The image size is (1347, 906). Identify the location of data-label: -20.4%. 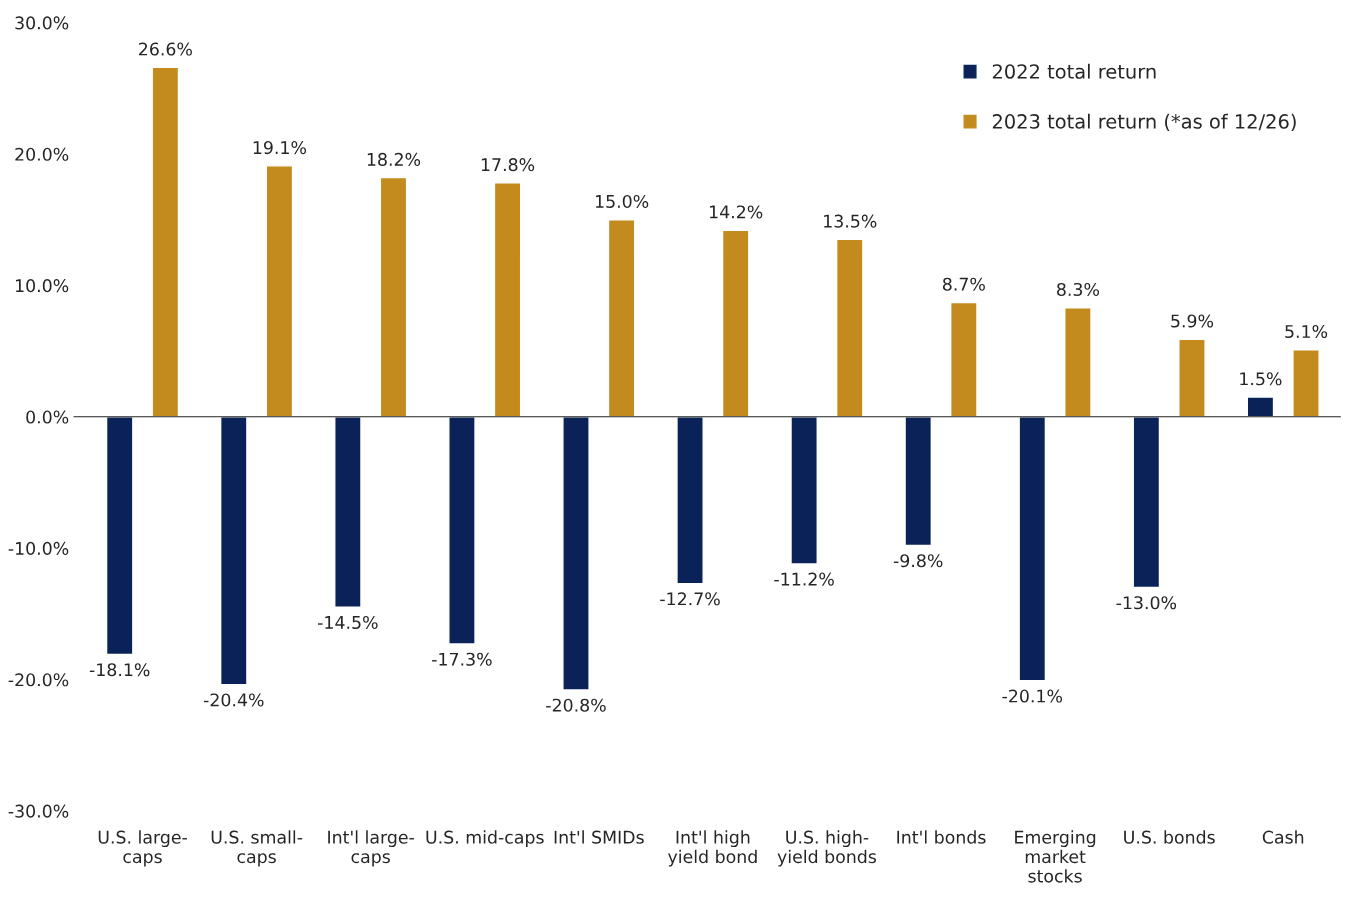
(233, 700).